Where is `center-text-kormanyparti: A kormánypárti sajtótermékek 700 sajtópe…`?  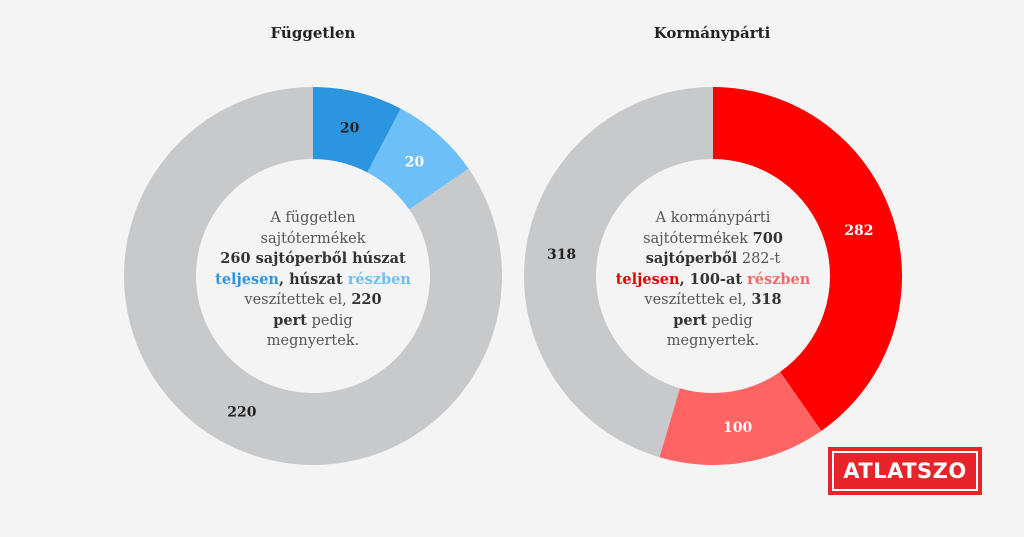
center-text-kormanyparti: A kormánypárti sajtótermékek 700 sajtópe… is located at coordinates (713, 279).